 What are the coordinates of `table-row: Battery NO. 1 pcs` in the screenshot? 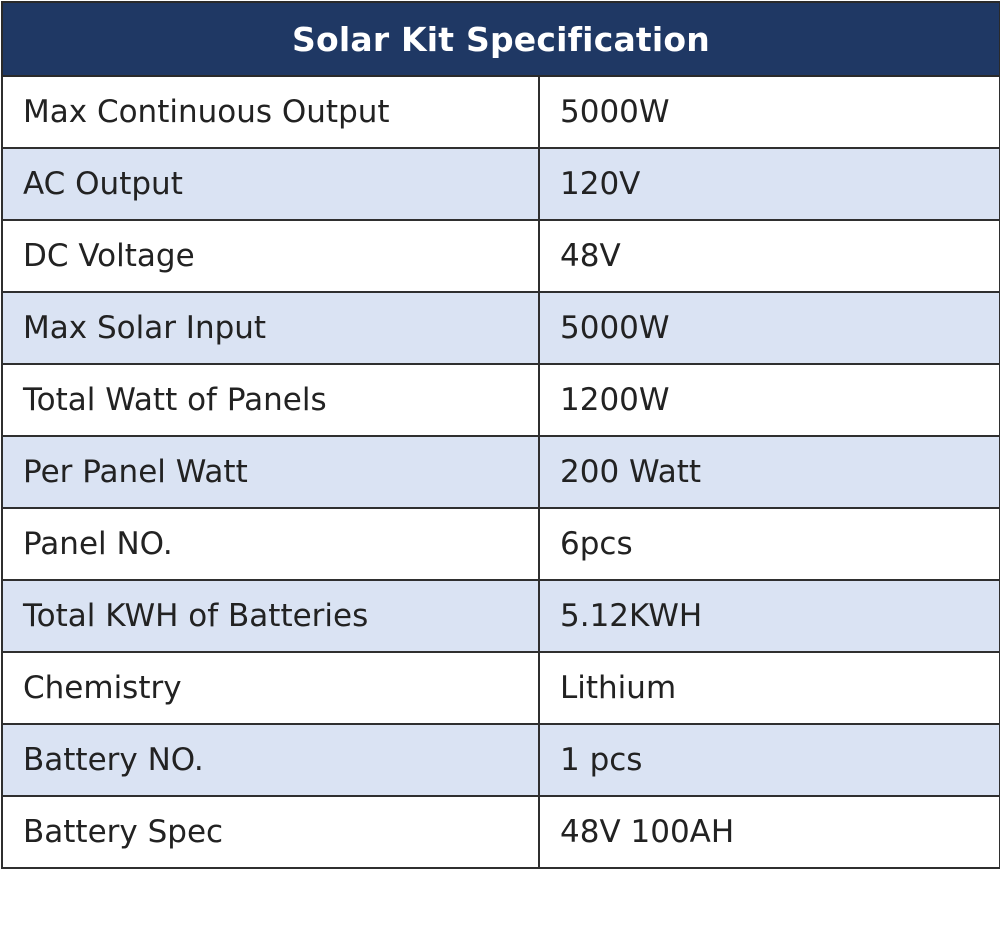 It's located at (500, 760).